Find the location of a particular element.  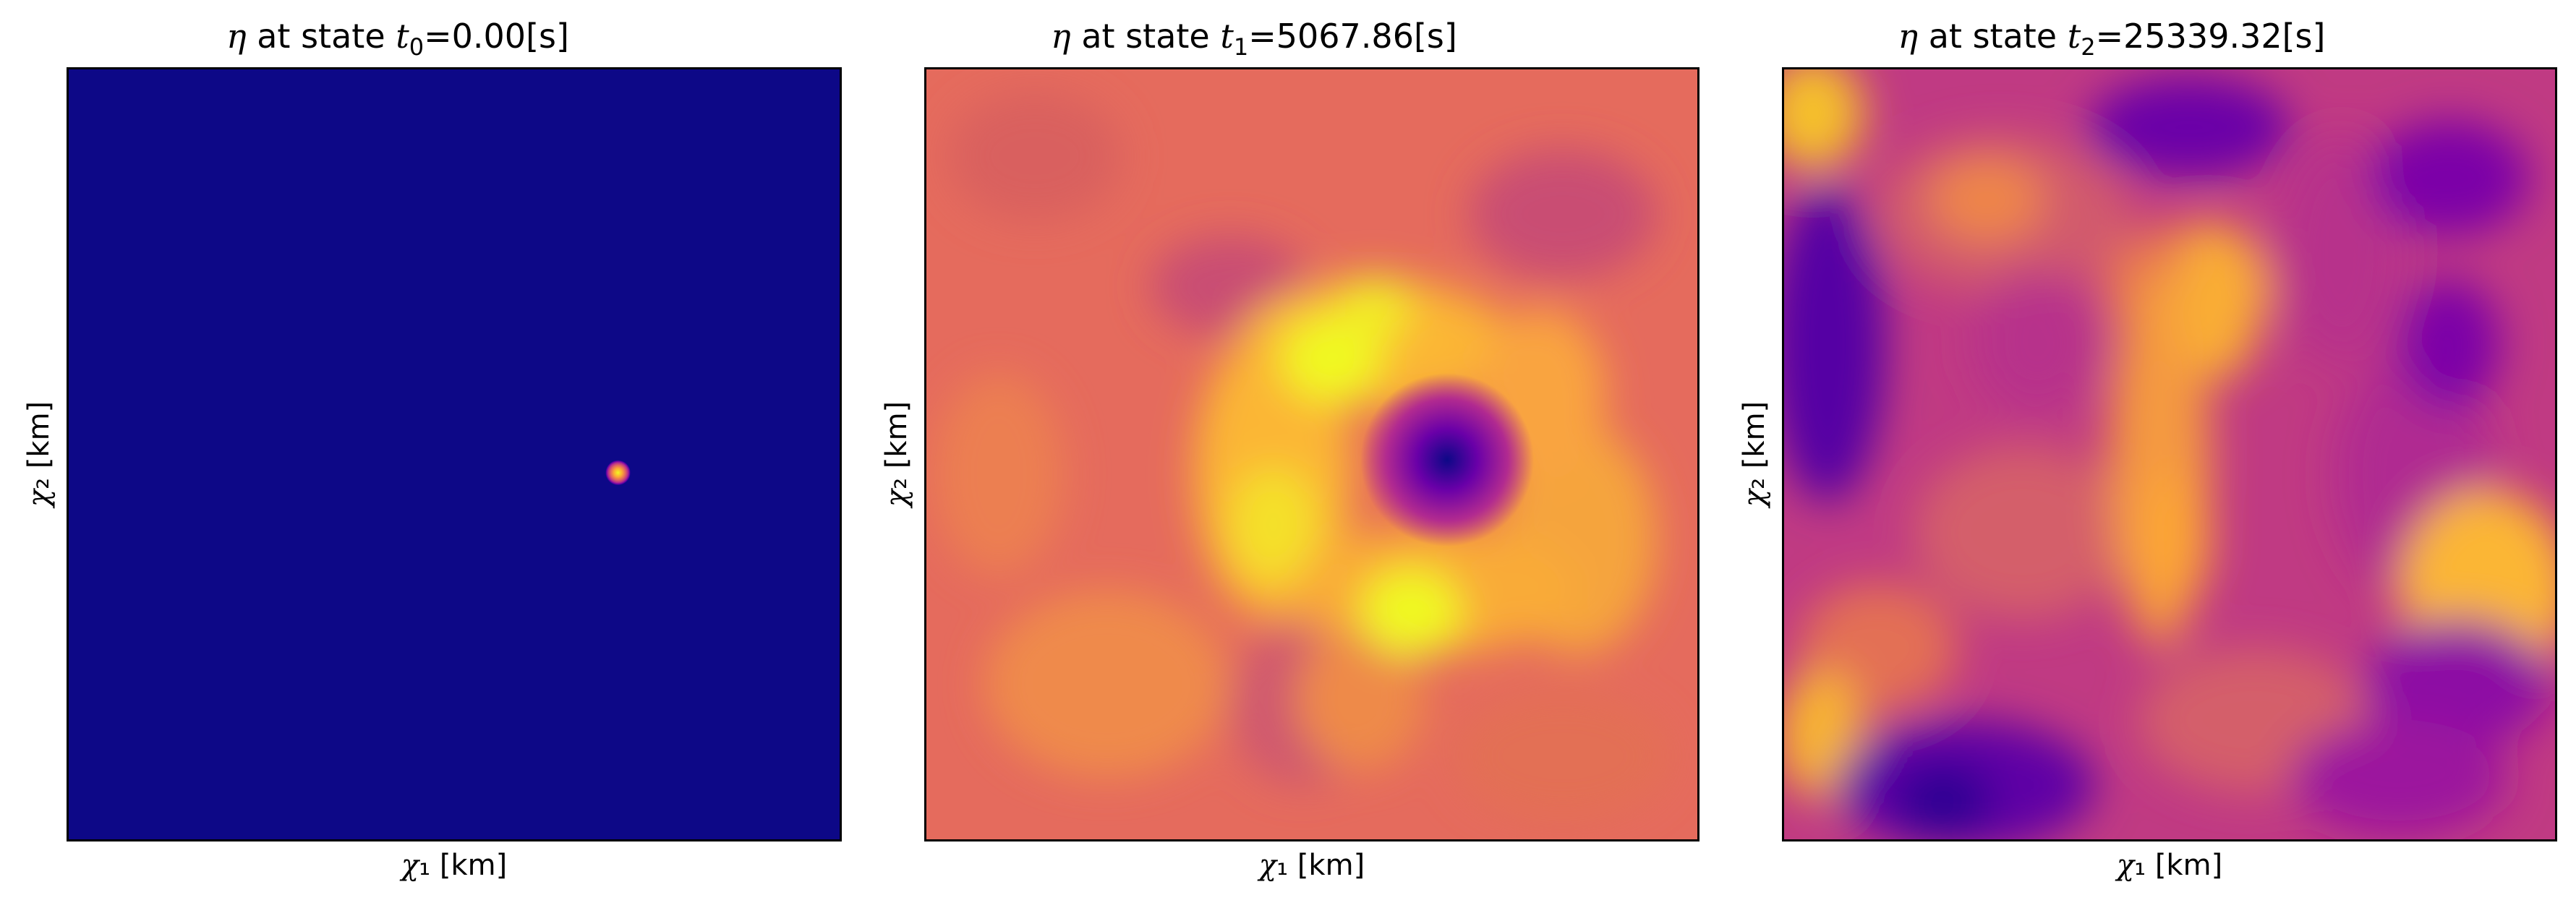

title-sub: 2 is located at coordinates (2089, 47).